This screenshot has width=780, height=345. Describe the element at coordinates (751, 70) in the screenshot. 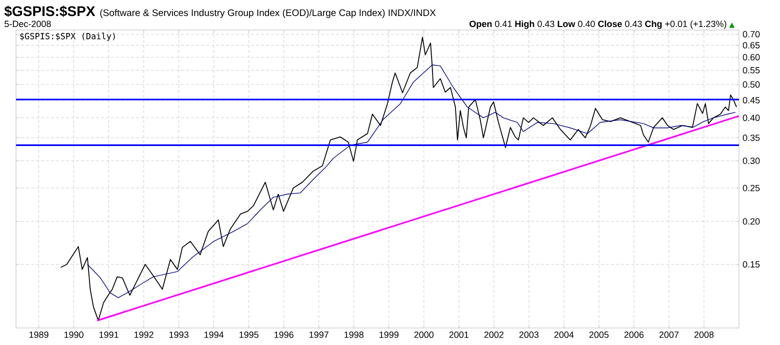

I see `y-tick-label: 0.55` at that location.